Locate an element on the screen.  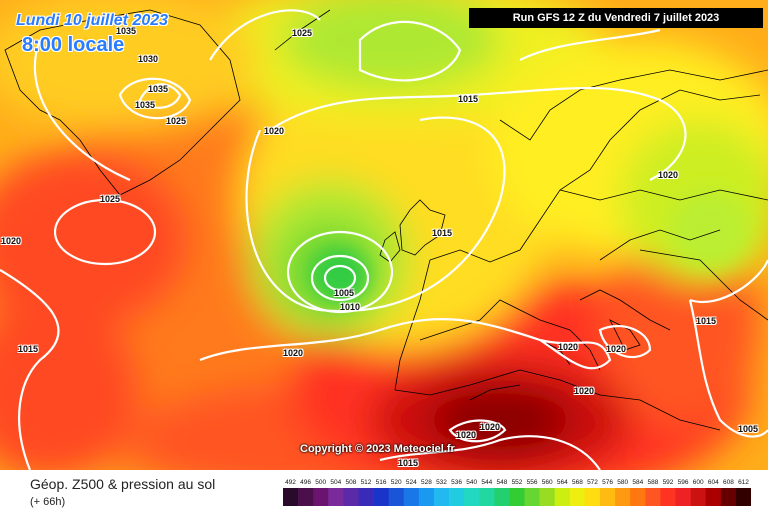
scale-tick-label: 608 is located at coordinates (728, 482).